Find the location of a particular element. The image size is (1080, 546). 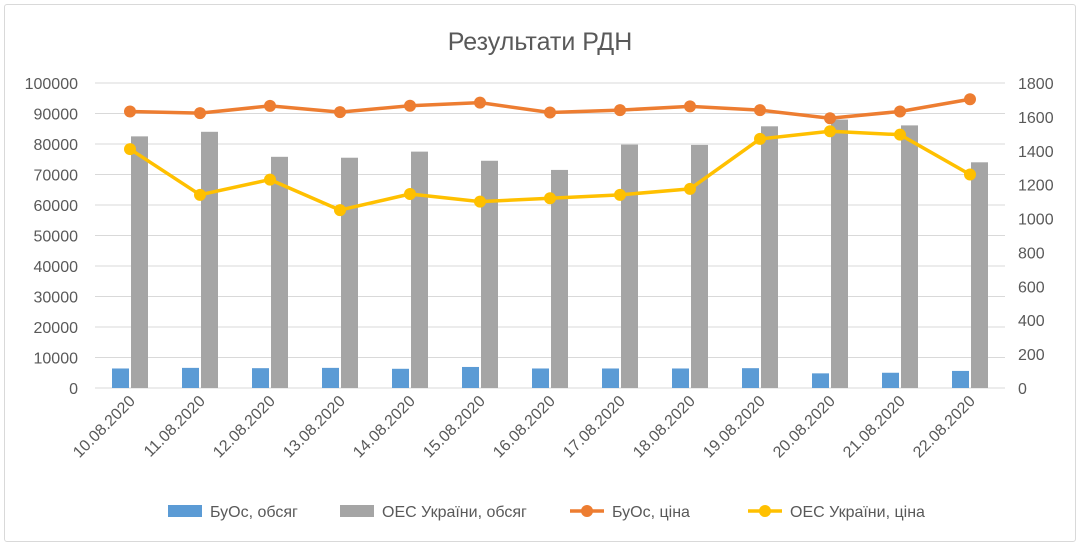

x-tick-label: 18.08.2020 is located at coordinates (664, 427).